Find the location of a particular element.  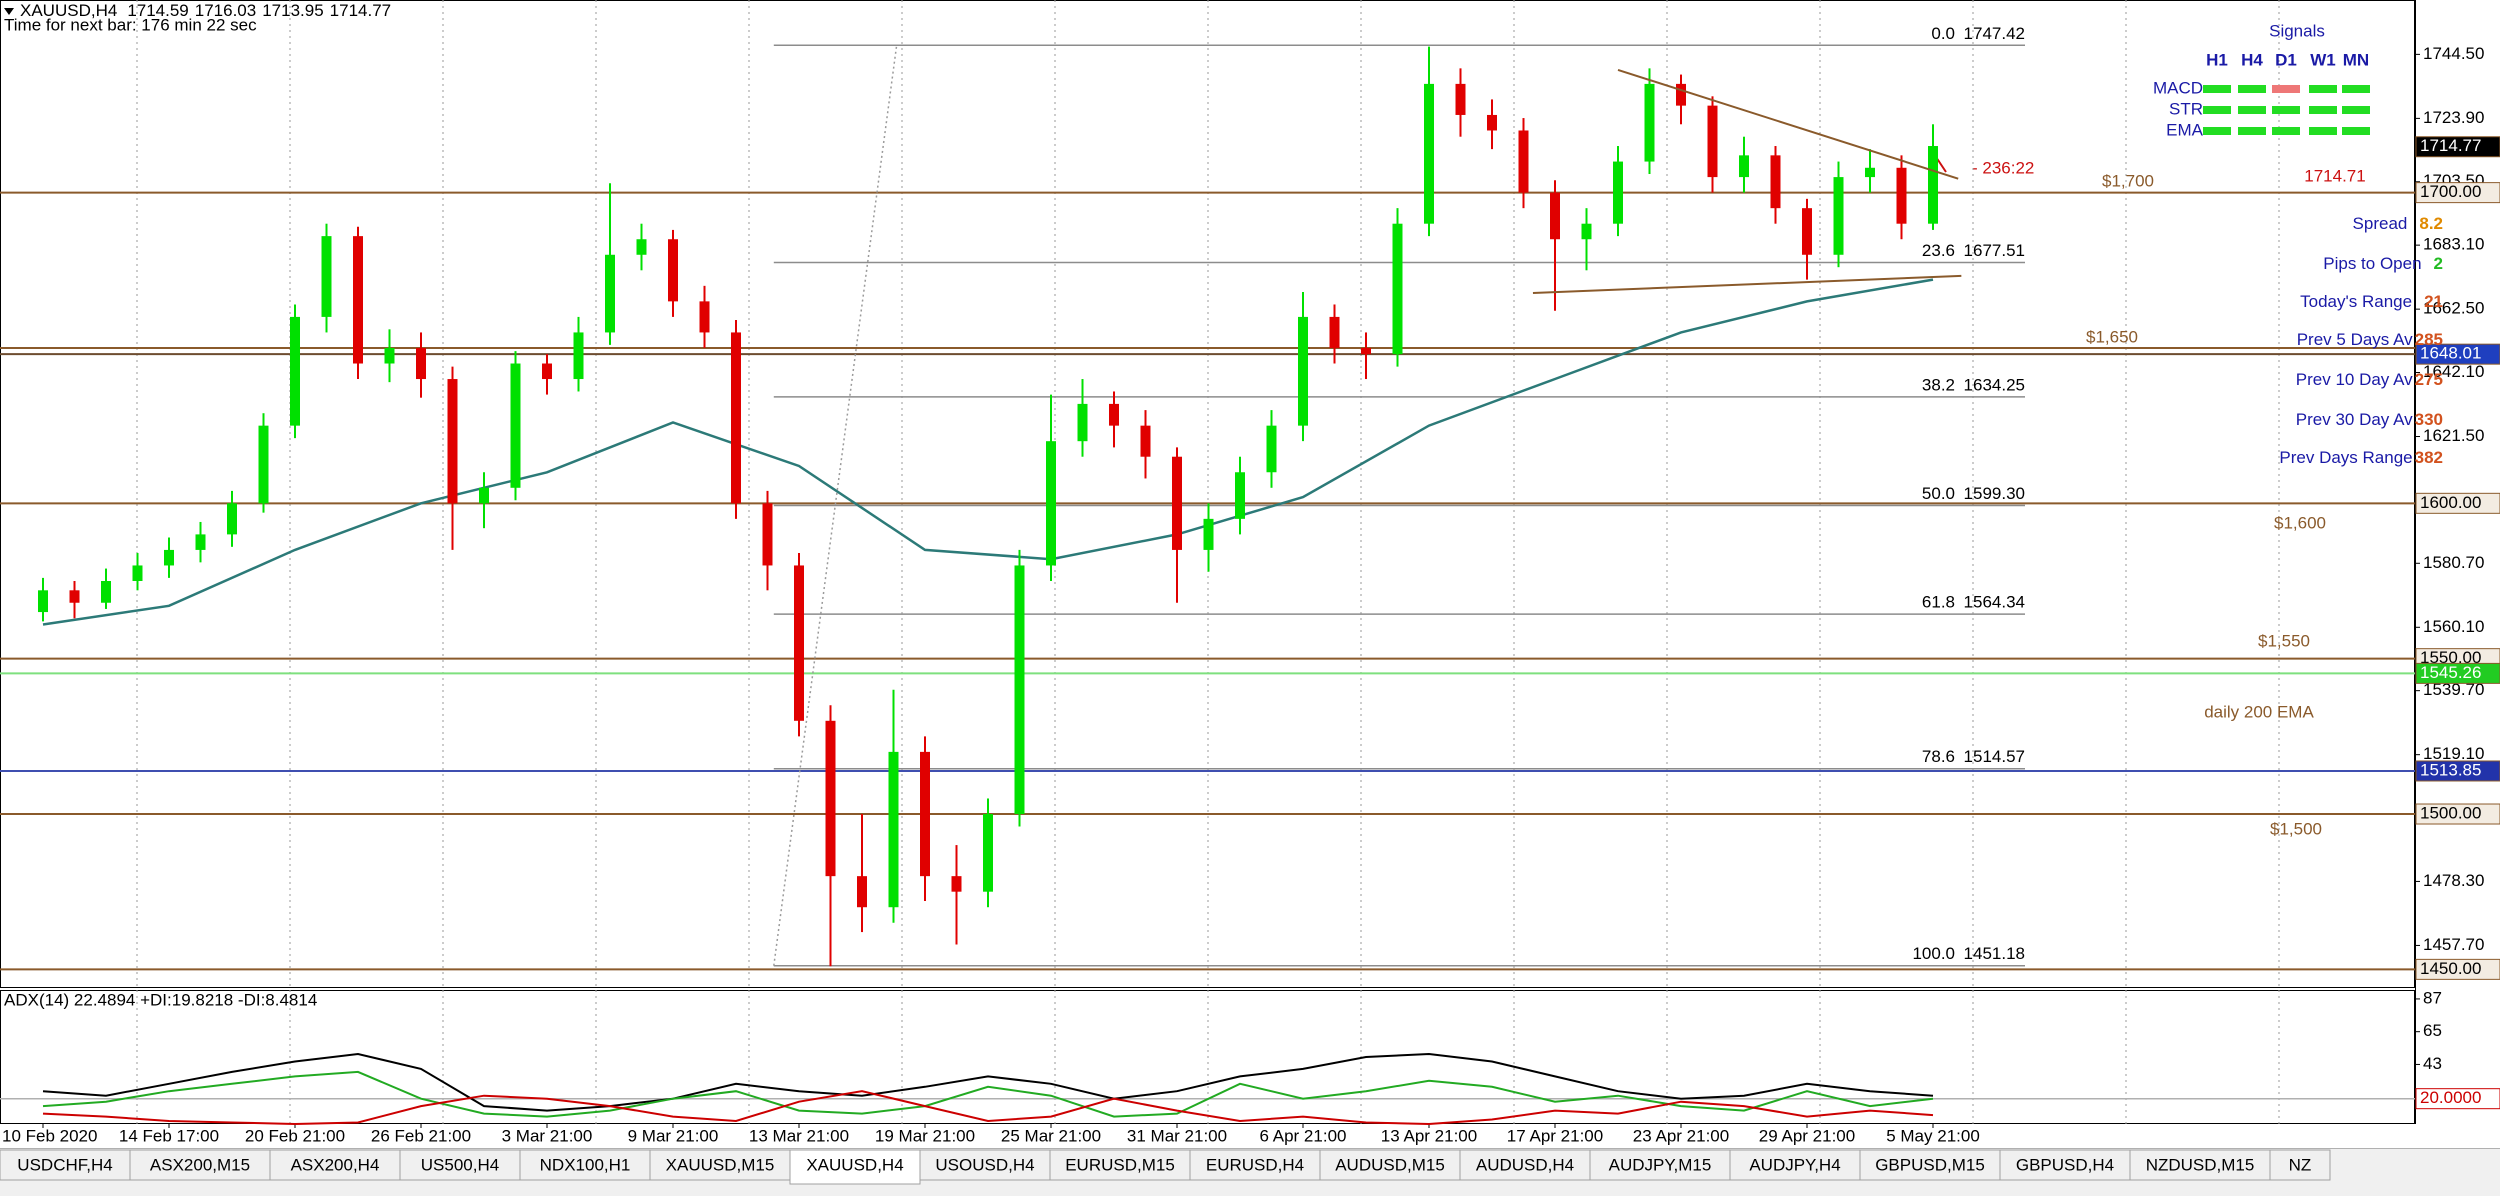

tab: AUDJPY,H4 is located at coordinates (1795, 1165).